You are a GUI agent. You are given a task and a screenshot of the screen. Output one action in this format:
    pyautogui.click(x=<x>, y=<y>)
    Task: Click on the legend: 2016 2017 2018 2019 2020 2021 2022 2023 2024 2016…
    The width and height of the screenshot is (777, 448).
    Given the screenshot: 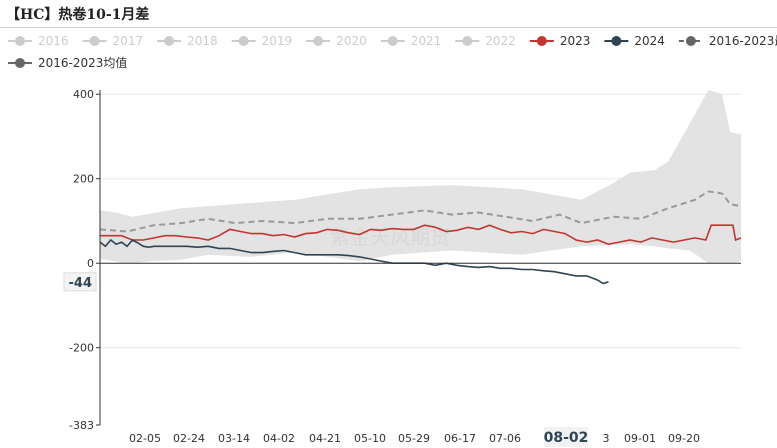 What is the action you would take?
    pyautogui.click(x=392, y=51)
    